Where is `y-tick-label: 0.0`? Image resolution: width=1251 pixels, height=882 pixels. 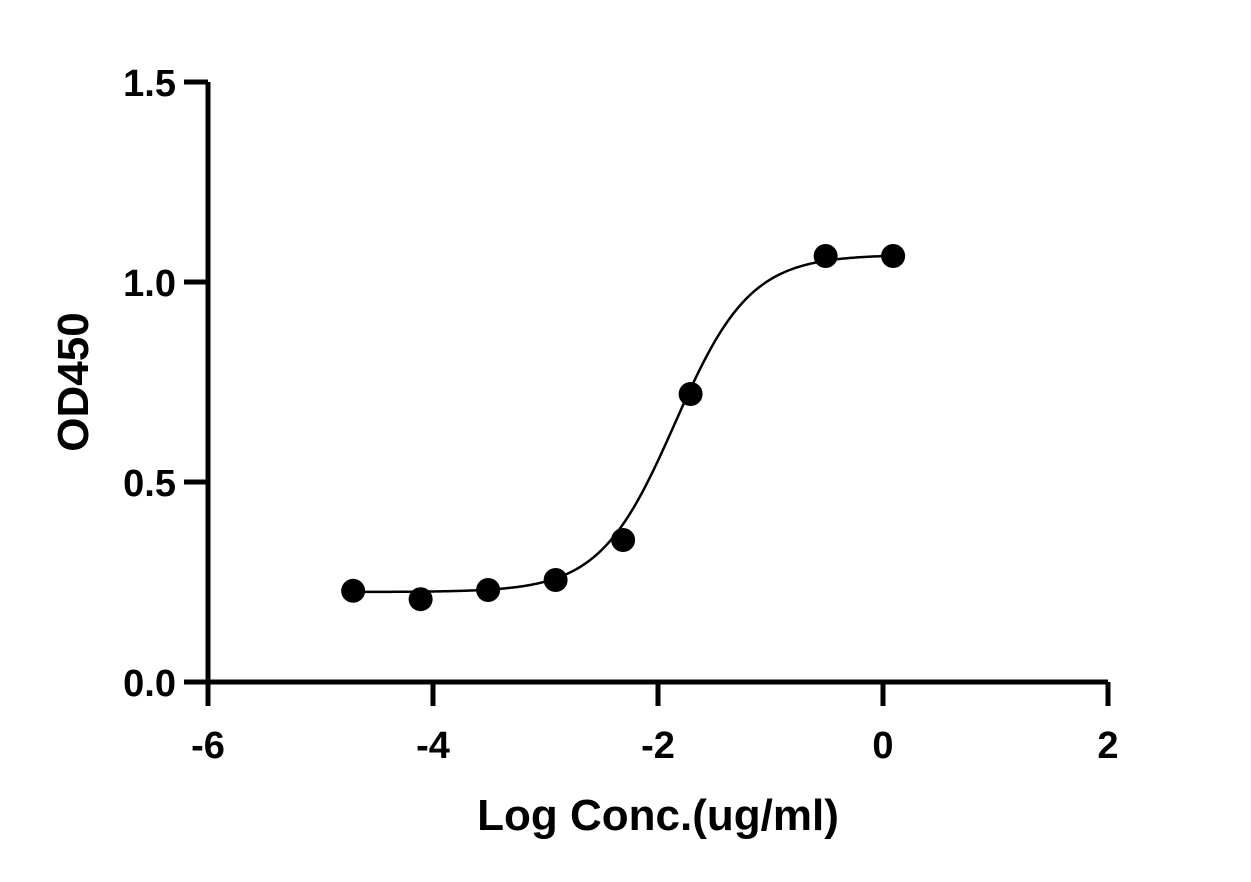
y-tick-label: 0.0 is located at coordinates (149, 684).